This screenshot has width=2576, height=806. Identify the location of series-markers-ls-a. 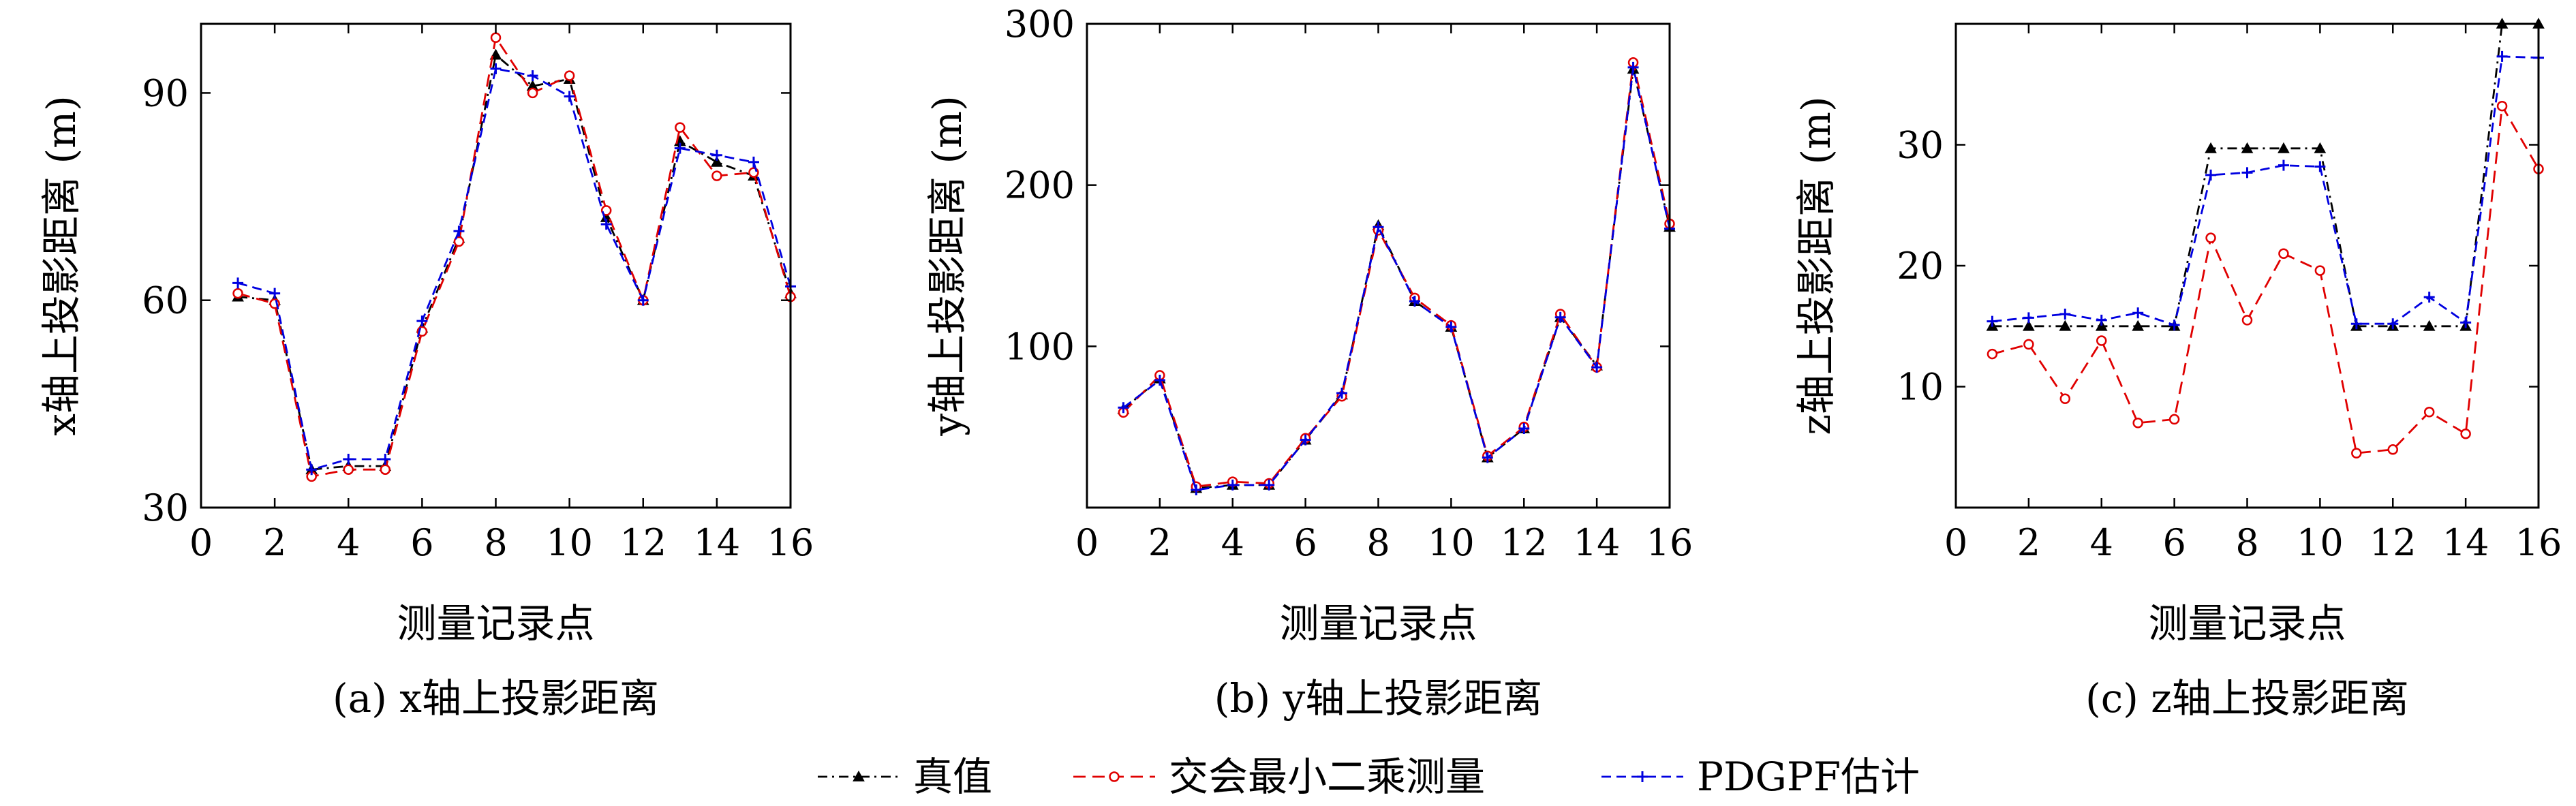
(514, 257).